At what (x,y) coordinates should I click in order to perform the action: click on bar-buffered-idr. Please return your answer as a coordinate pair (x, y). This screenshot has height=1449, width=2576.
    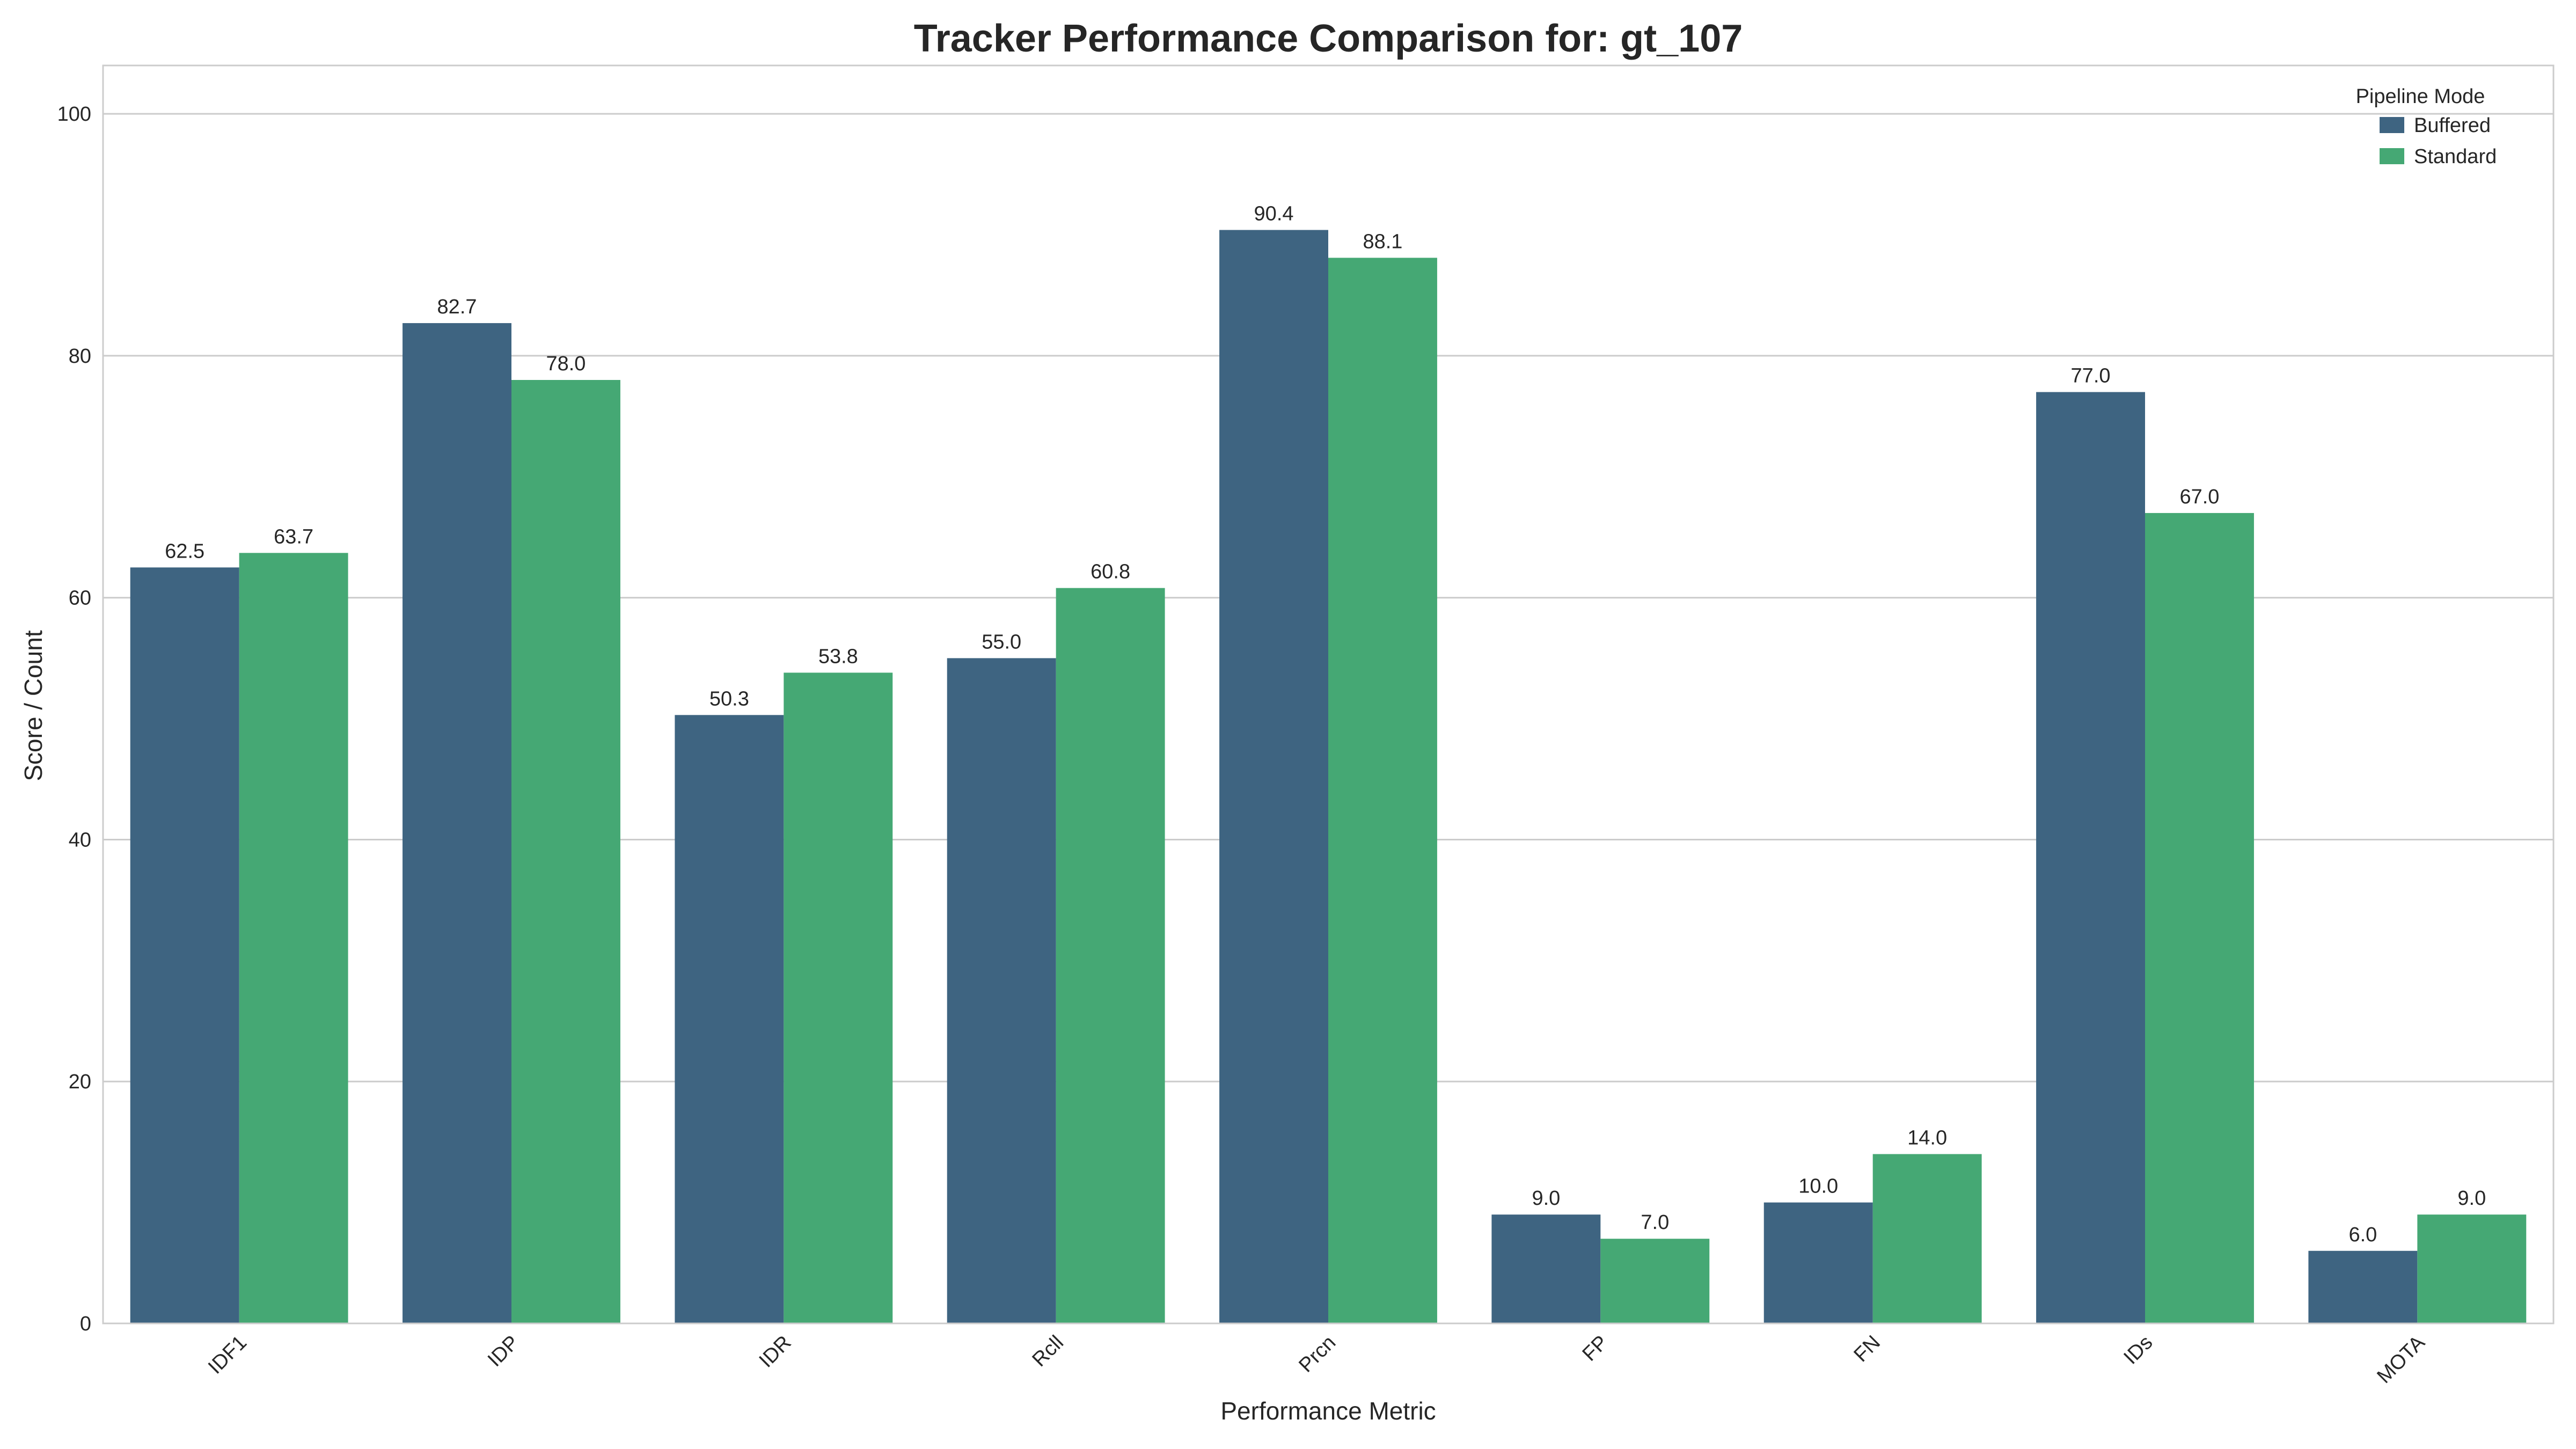
    Looking at the image, I should click on (729, 1019).